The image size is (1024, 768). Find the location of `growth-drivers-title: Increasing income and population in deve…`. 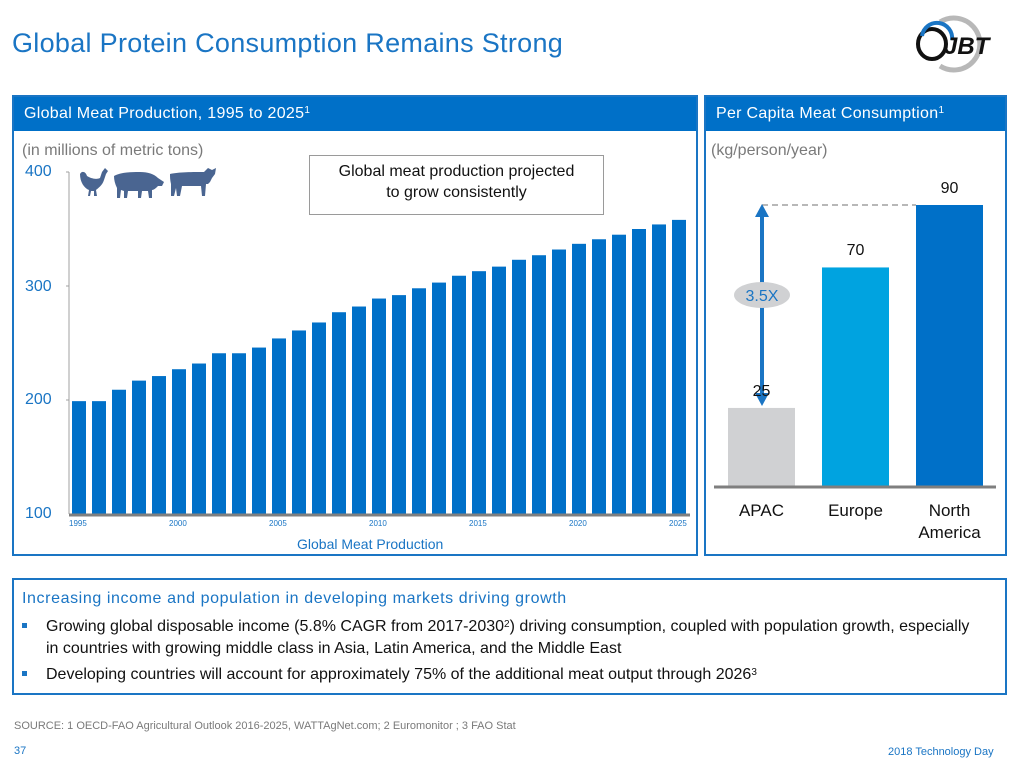

growth-drivers-title: Increasing income and population in deve… is located at coordinates (294, 598).